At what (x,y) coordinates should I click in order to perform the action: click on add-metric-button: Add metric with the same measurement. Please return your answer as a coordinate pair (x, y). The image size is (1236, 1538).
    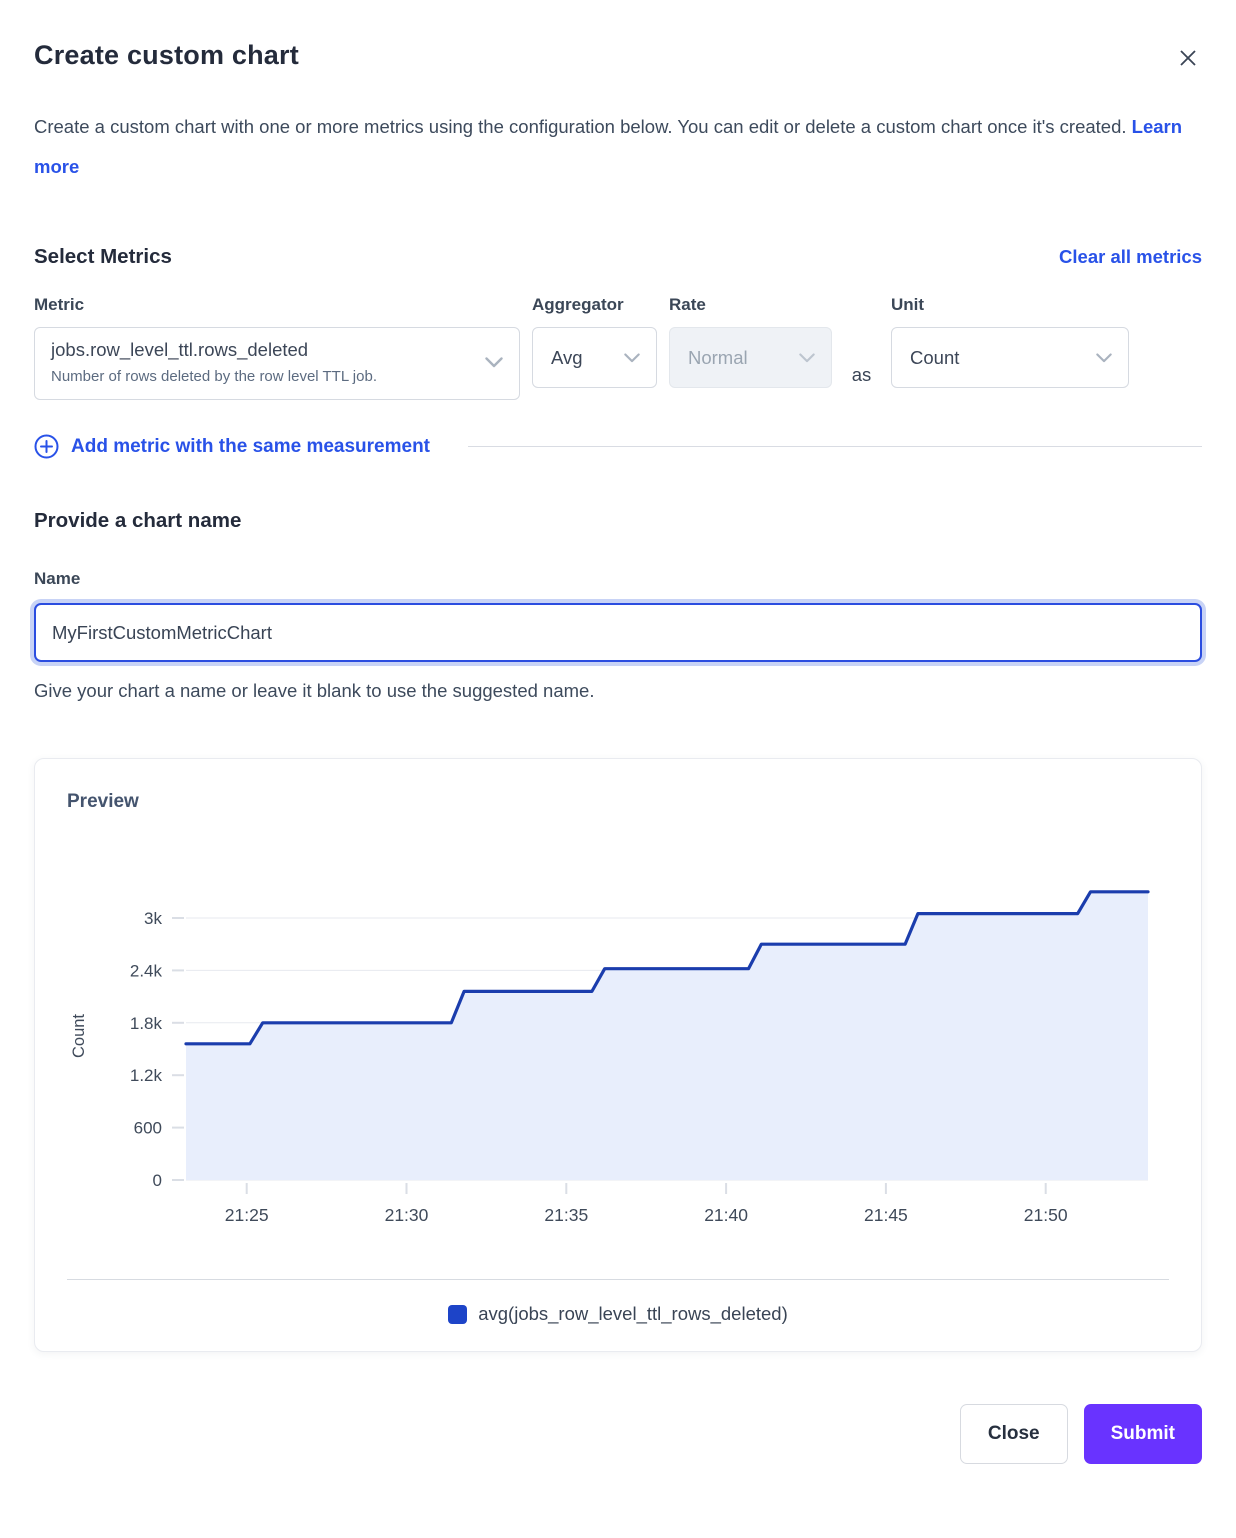
    Looking at the image, I should click on (232, 446).